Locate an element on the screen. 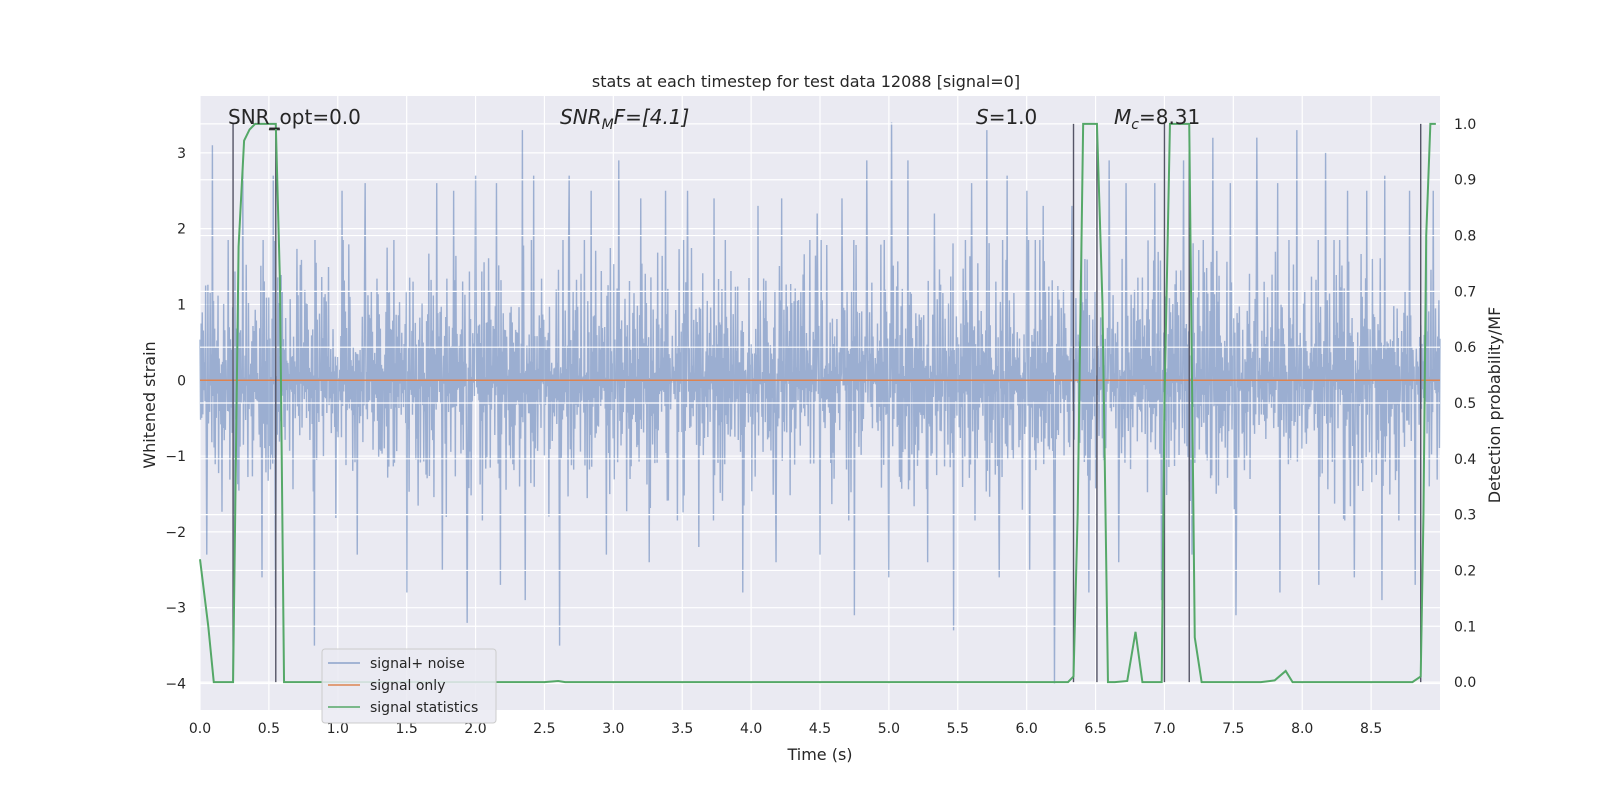 This screenshot has height=800, width=1600. x-tick-label: 0.5 is located at coordinates (269, 729).